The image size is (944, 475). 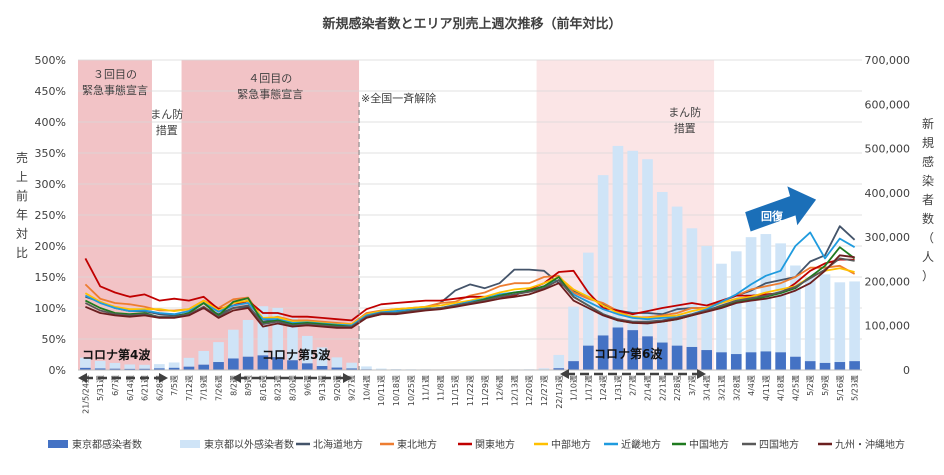 I want to click on x-tick-label: 22/1/3週, so click(x=559, y=392).